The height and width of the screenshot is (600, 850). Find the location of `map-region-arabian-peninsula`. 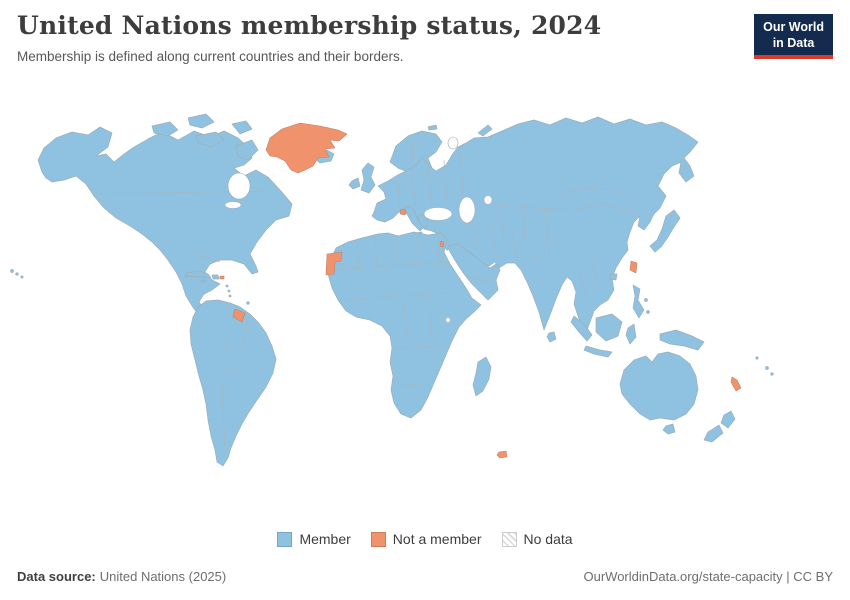

map-region-arabian-peninsula is located at coordinates (474, 272).